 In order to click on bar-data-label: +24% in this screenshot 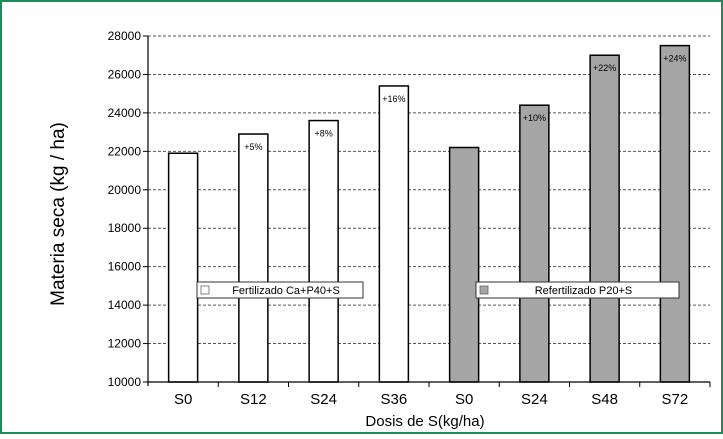, I will do `click(674, 59)`.